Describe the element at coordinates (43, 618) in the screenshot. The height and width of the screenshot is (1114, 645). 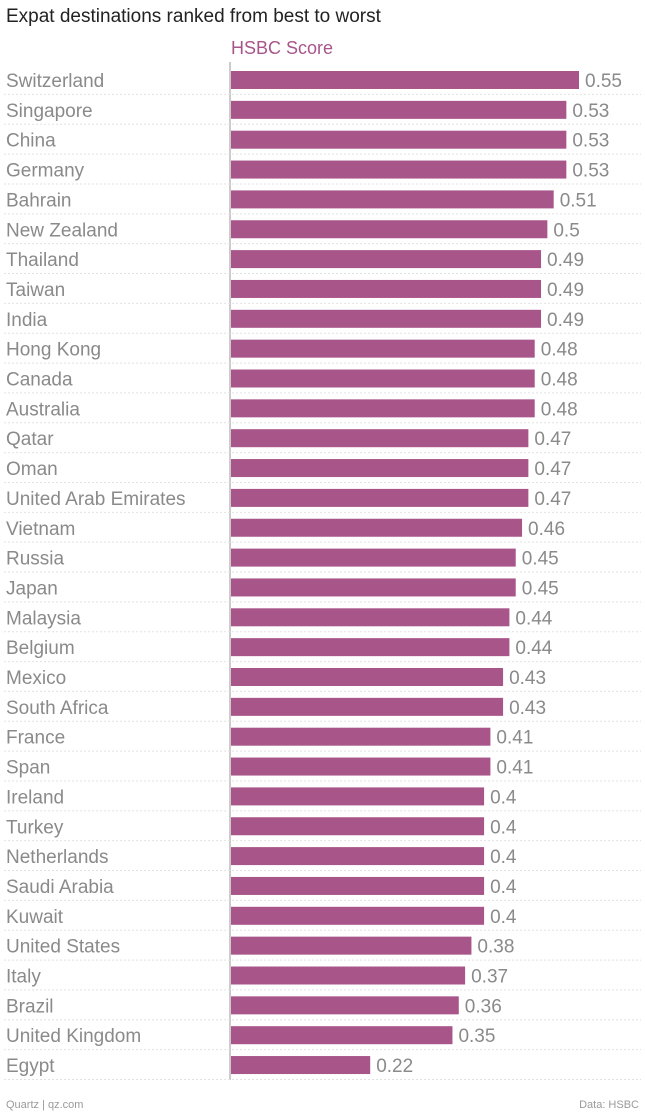
I see `category-label: Malaysia` at that location.